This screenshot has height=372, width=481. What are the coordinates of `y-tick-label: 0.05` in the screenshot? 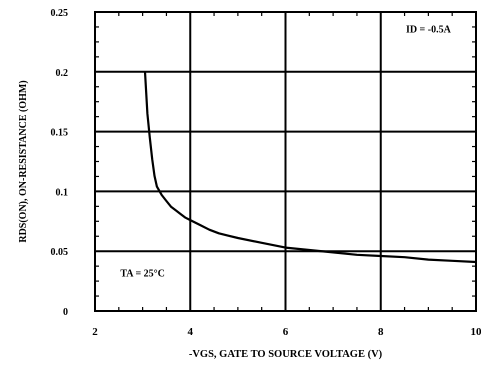 It's located at (60, 252).